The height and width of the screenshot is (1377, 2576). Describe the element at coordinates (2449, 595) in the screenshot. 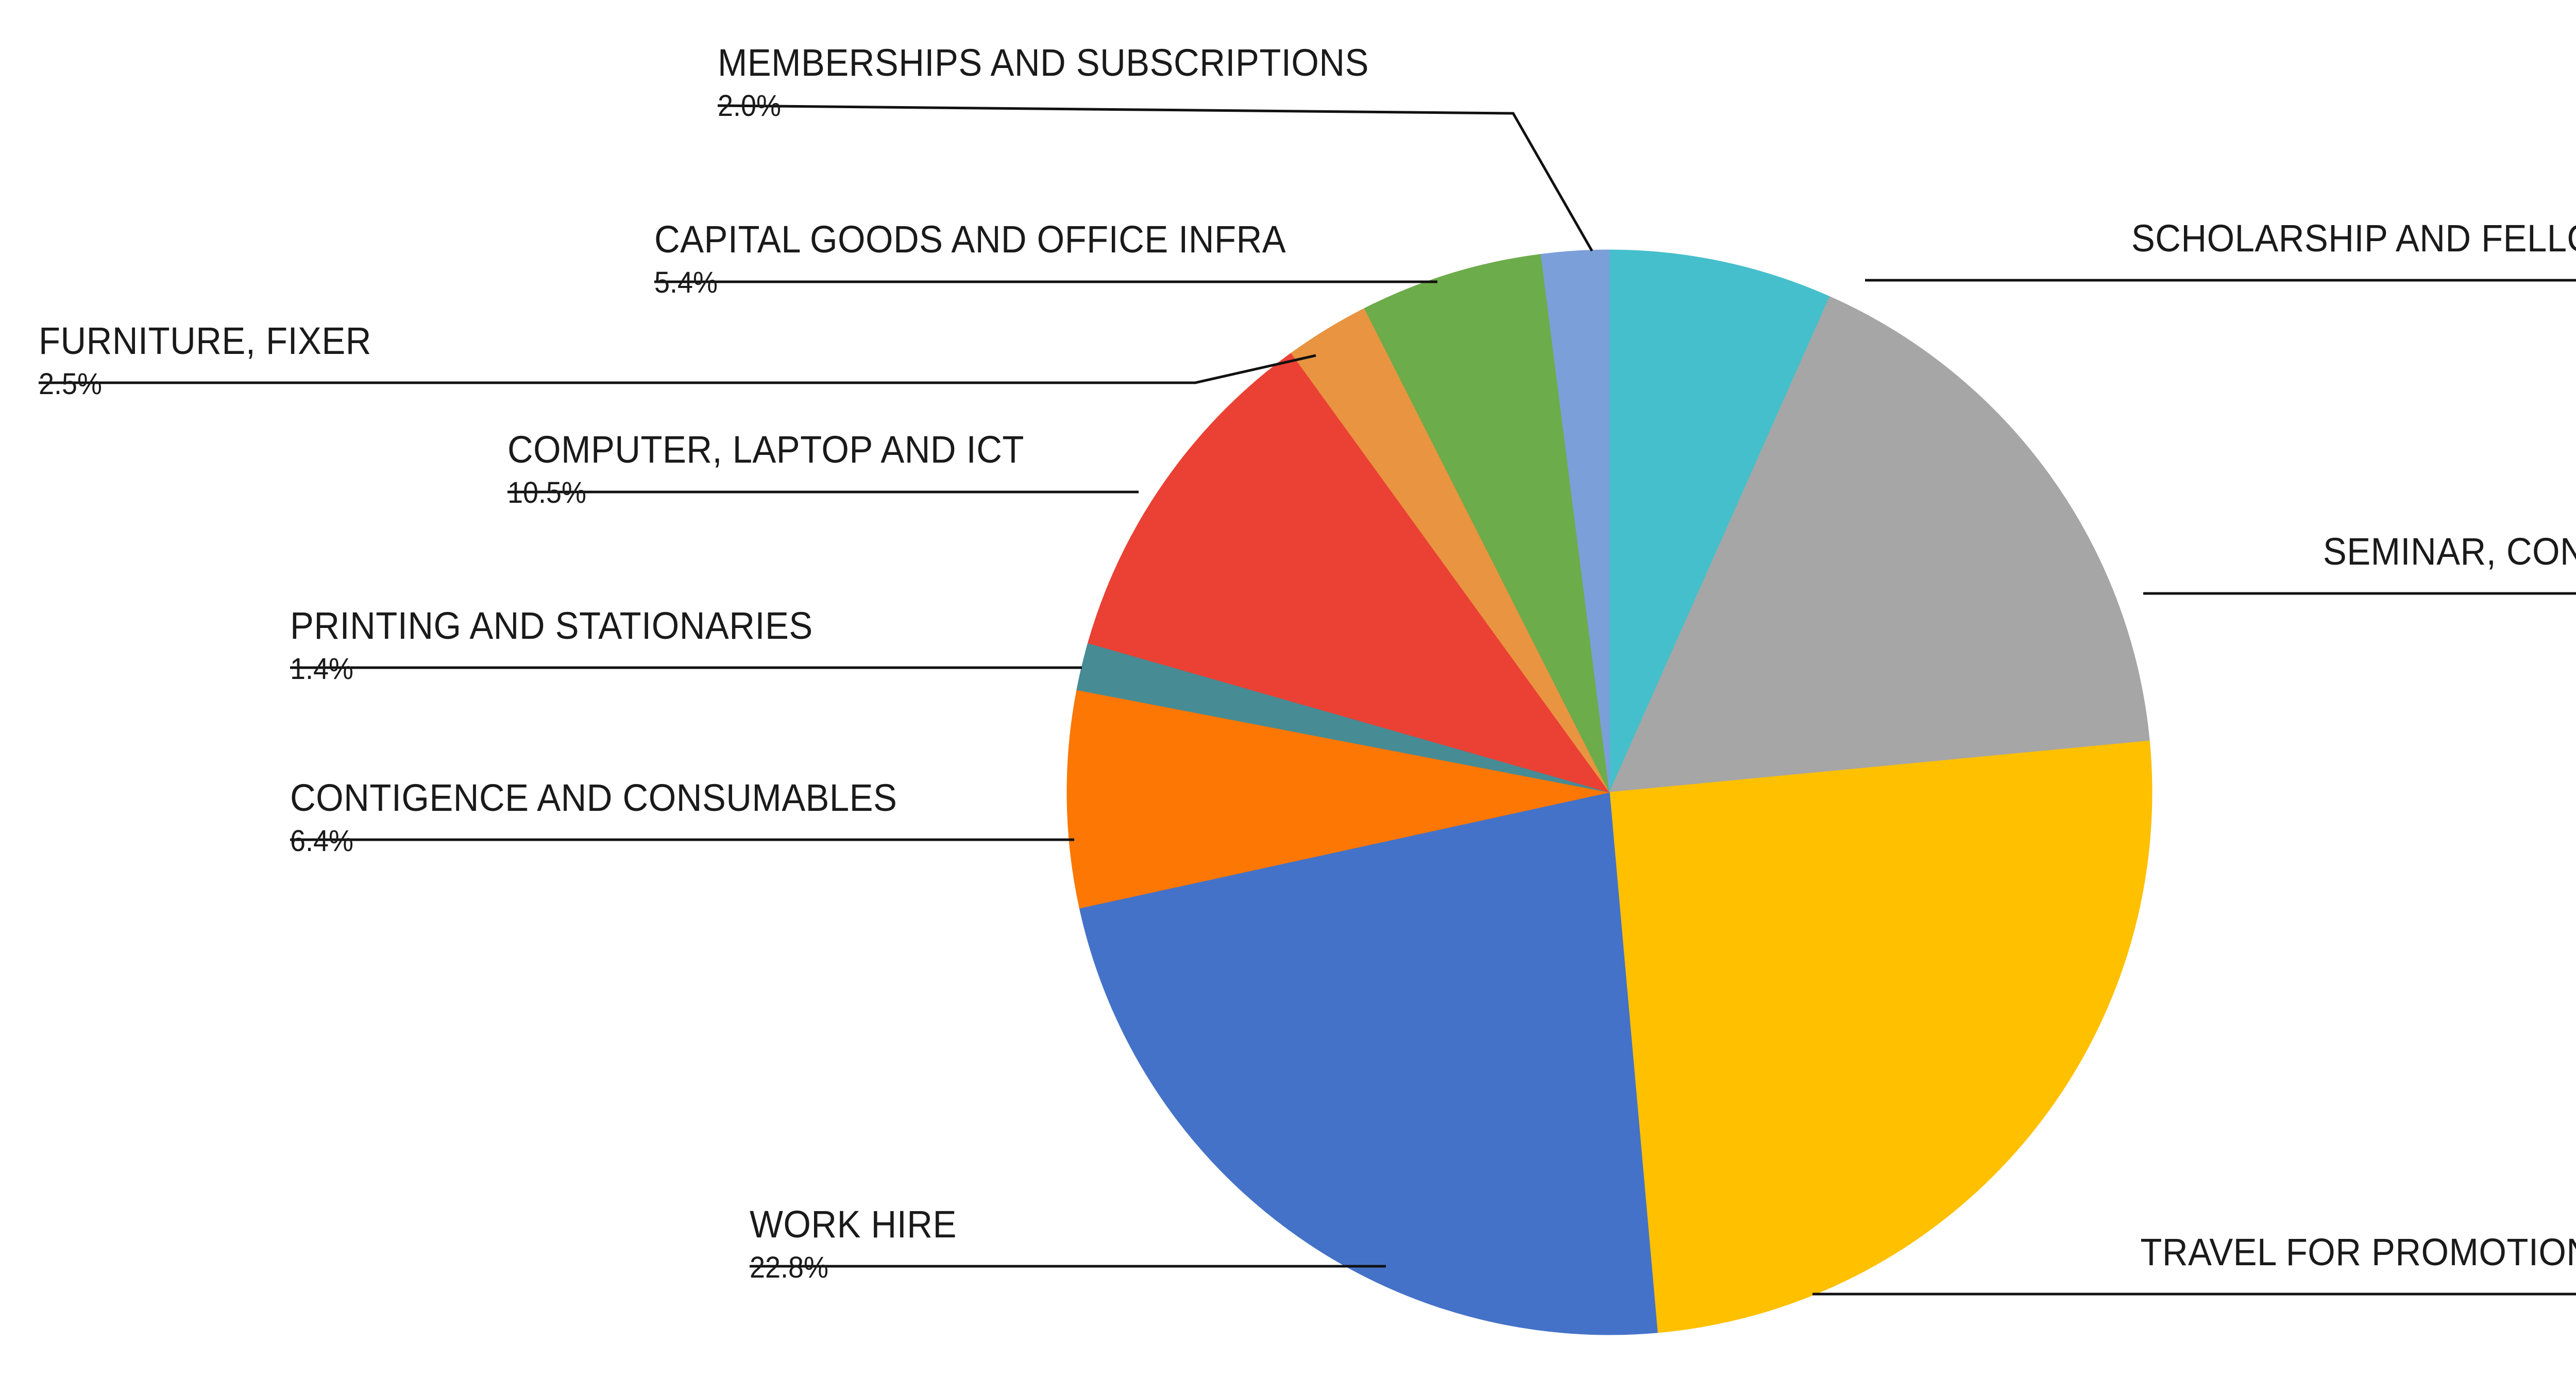

I see `callout-seminar-percent: 16.7%` at that location.